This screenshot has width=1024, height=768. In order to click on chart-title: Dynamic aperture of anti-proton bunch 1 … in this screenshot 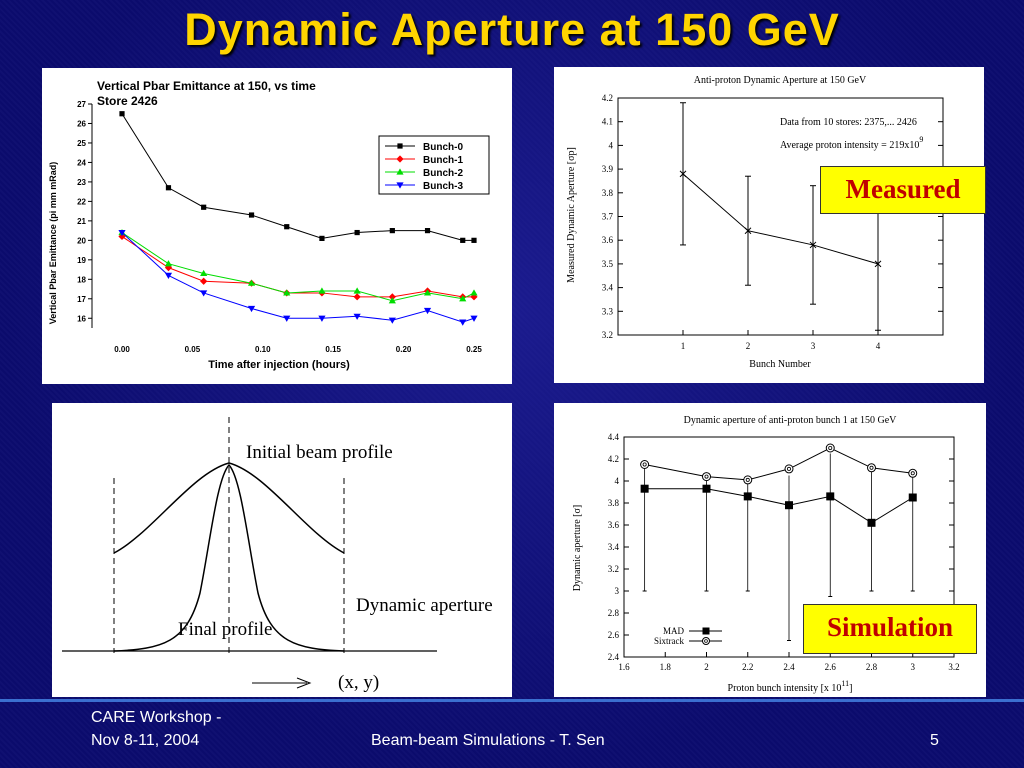, I will do `click(790, 420)`.